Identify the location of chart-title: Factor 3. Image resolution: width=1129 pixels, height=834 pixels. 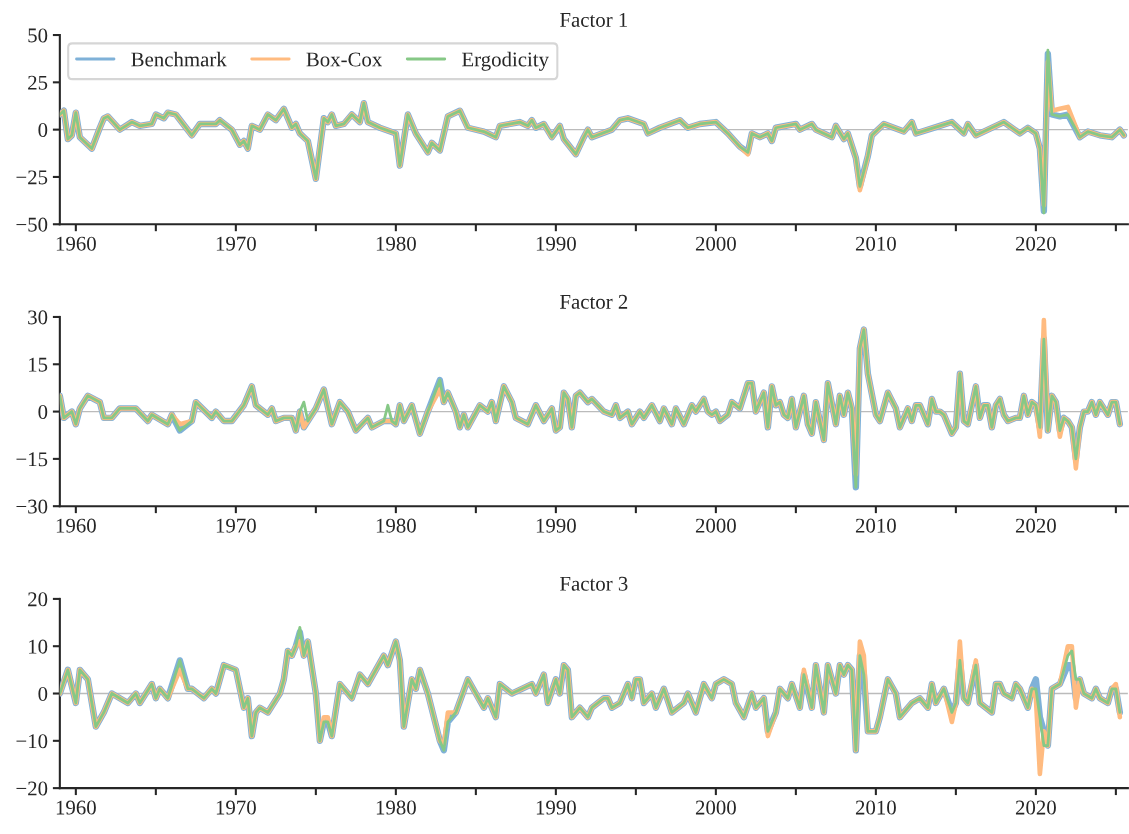
(594, 583).